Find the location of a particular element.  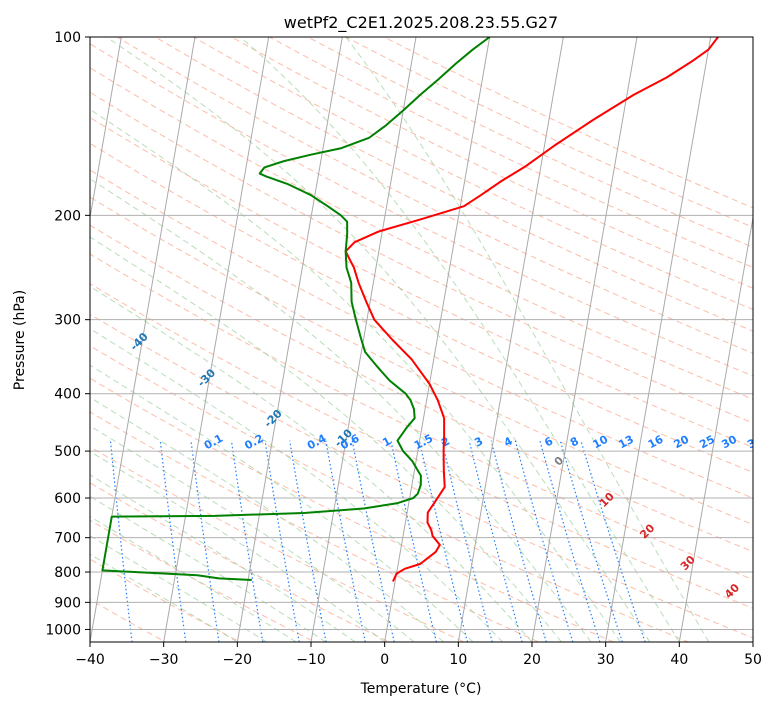

x-tick-label: −30 is located at coordinates (164, 660).